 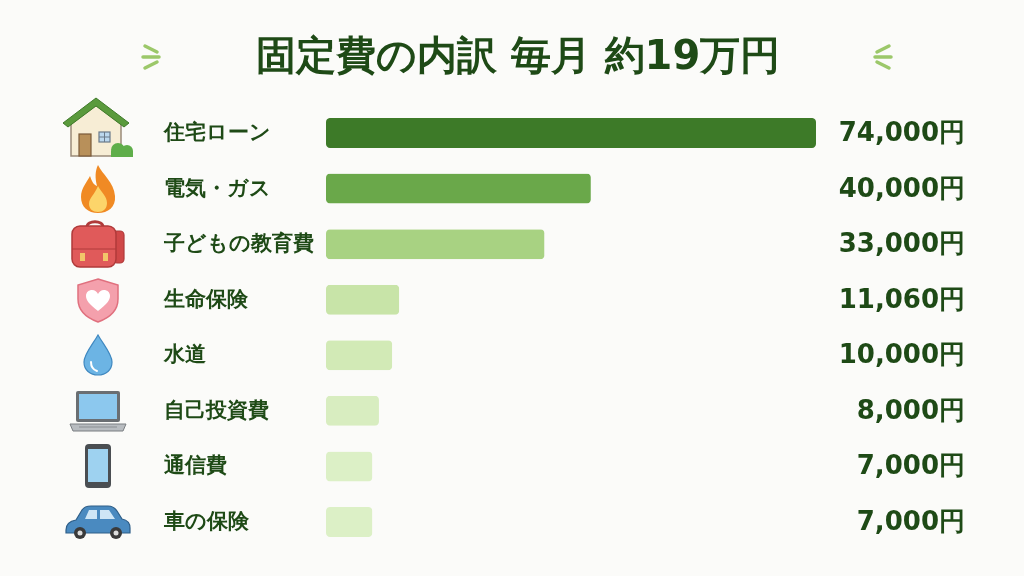 What do you see at coordinates (901, 354) in the screenshot?
I see `data-label: 10,000円` at bounding box center [901, 354].